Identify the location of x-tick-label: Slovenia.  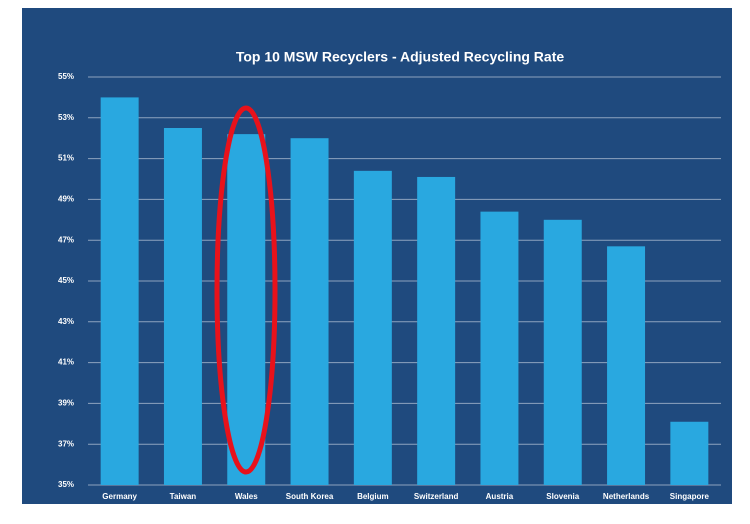
(562, 496).